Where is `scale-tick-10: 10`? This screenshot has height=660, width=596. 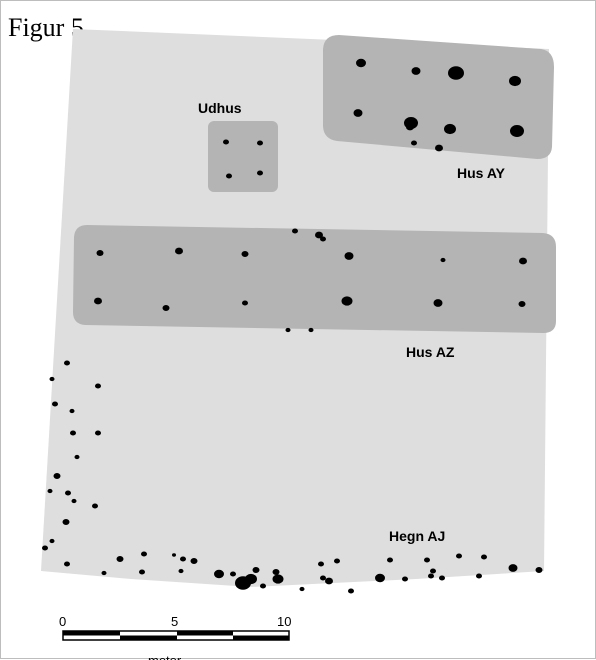
scale-tick-10: 10 is located at coordinates (284, 621).